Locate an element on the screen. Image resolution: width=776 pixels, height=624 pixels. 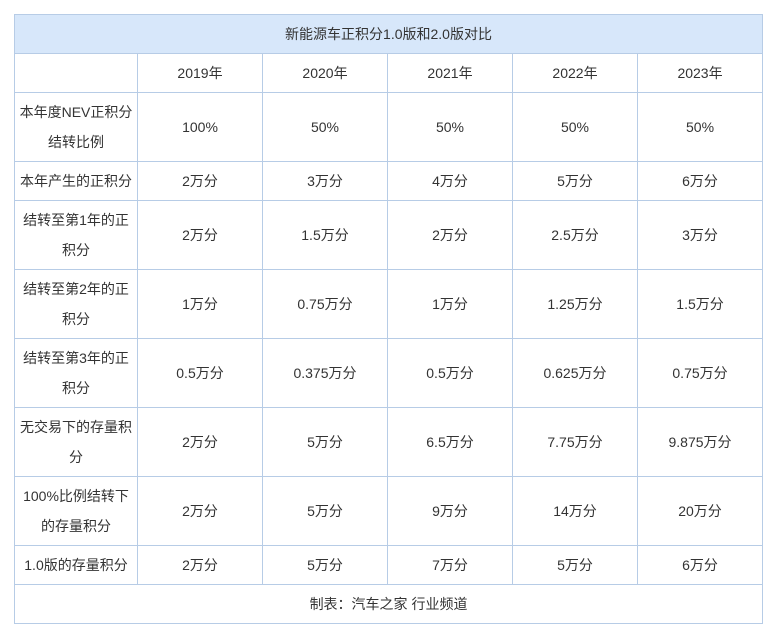
table-row: 本年度NEV正积分 结转比例 100% 50% 50% 50% 50% is located at coordinates (389, 127).